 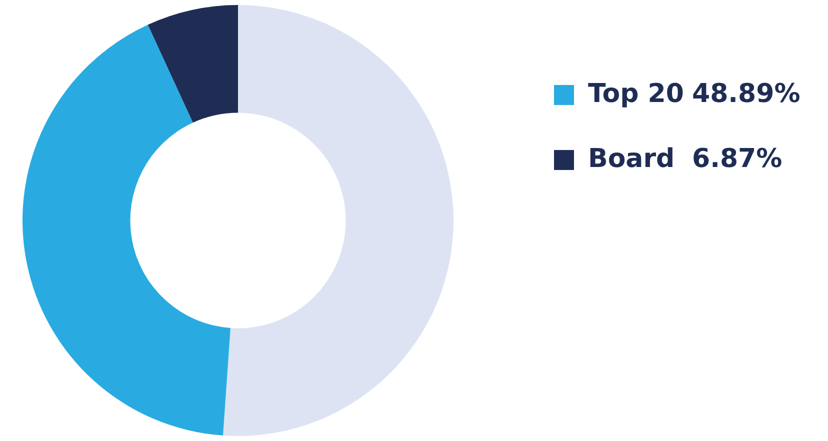 I want to click on legend-label: Top 20, so click(x=636, y=93).